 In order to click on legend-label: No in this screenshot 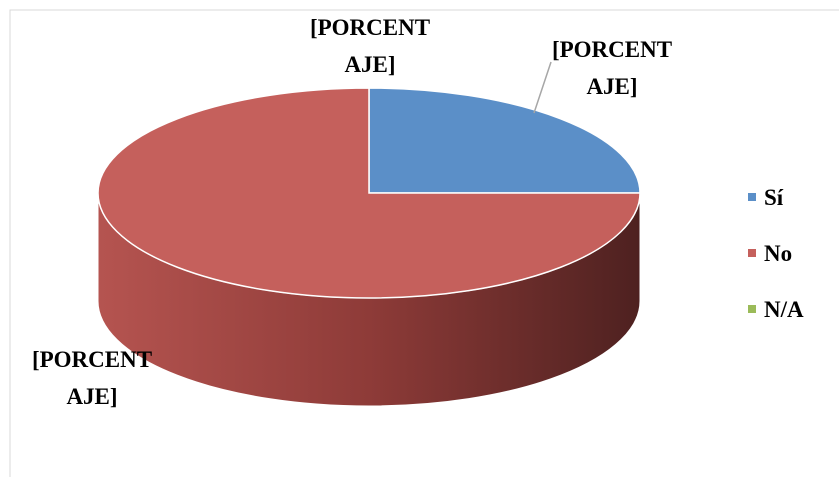, I will do `click(778, 253)`.